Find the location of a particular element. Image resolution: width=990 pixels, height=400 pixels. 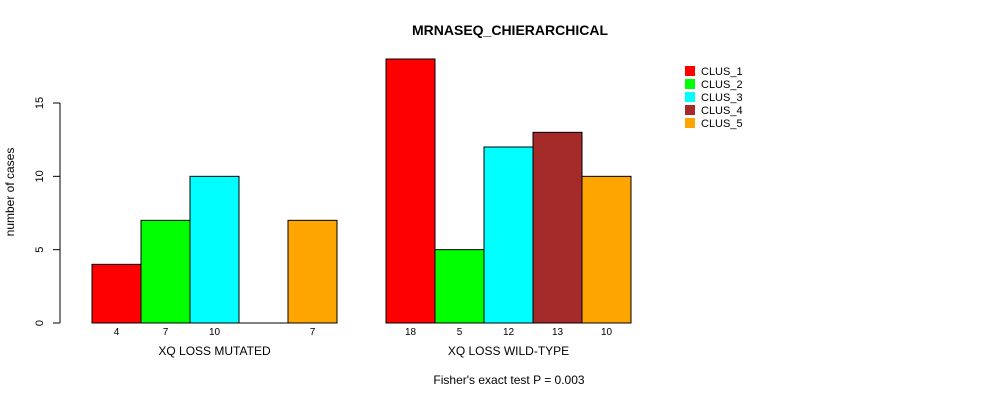

y-tick-label: 0 is located at coordinates (40, 323).